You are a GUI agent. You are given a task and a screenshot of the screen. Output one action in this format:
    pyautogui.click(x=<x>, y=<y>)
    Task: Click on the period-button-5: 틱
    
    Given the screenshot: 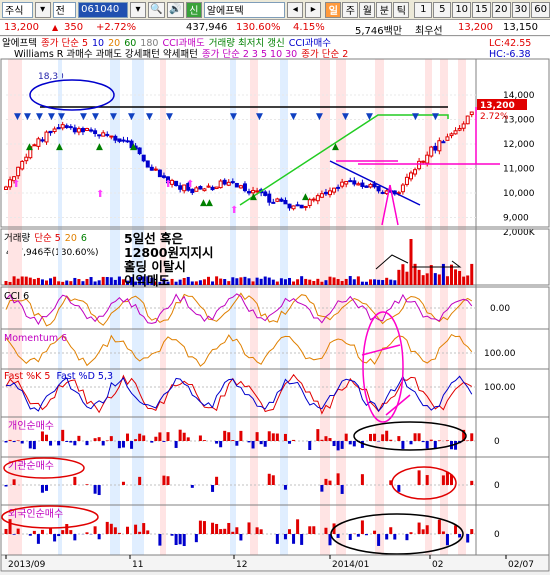 What is the action you would take?
    pyautogui.click(x=401, y=10)
    